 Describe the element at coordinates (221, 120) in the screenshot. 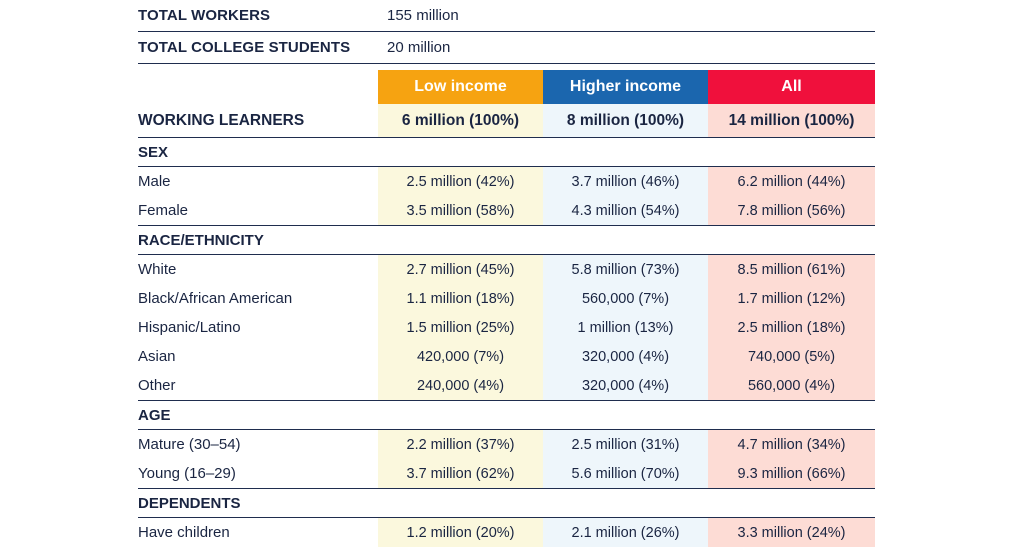

I see `row-label: WORKING LEARNERS` at that location.